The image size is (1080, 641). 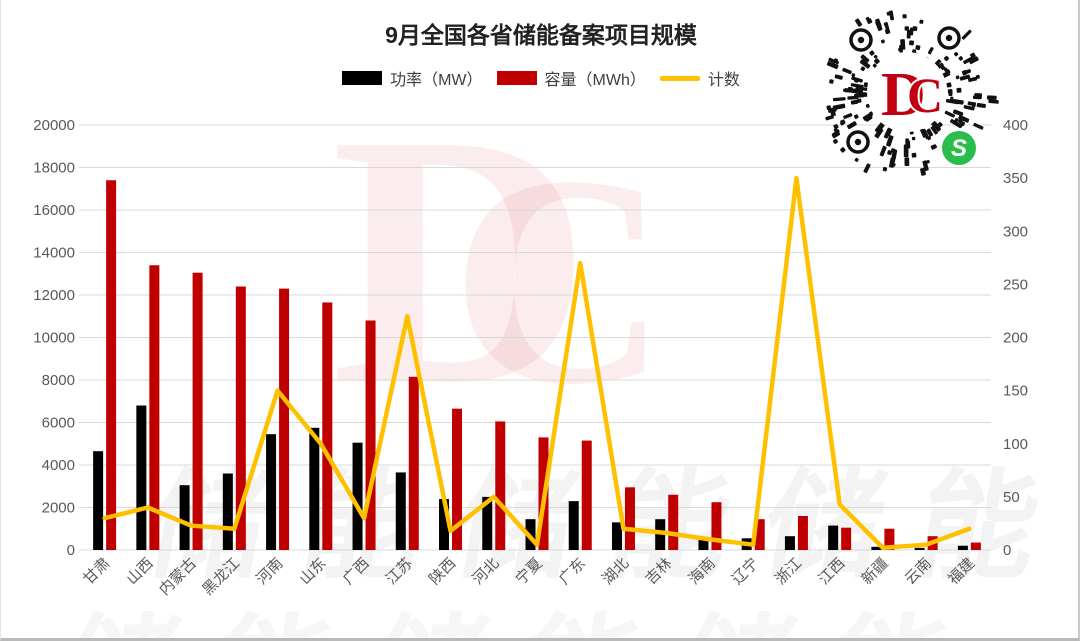 I want to click on right-axis-tick-label: 400, so click(x=1015, y=125).